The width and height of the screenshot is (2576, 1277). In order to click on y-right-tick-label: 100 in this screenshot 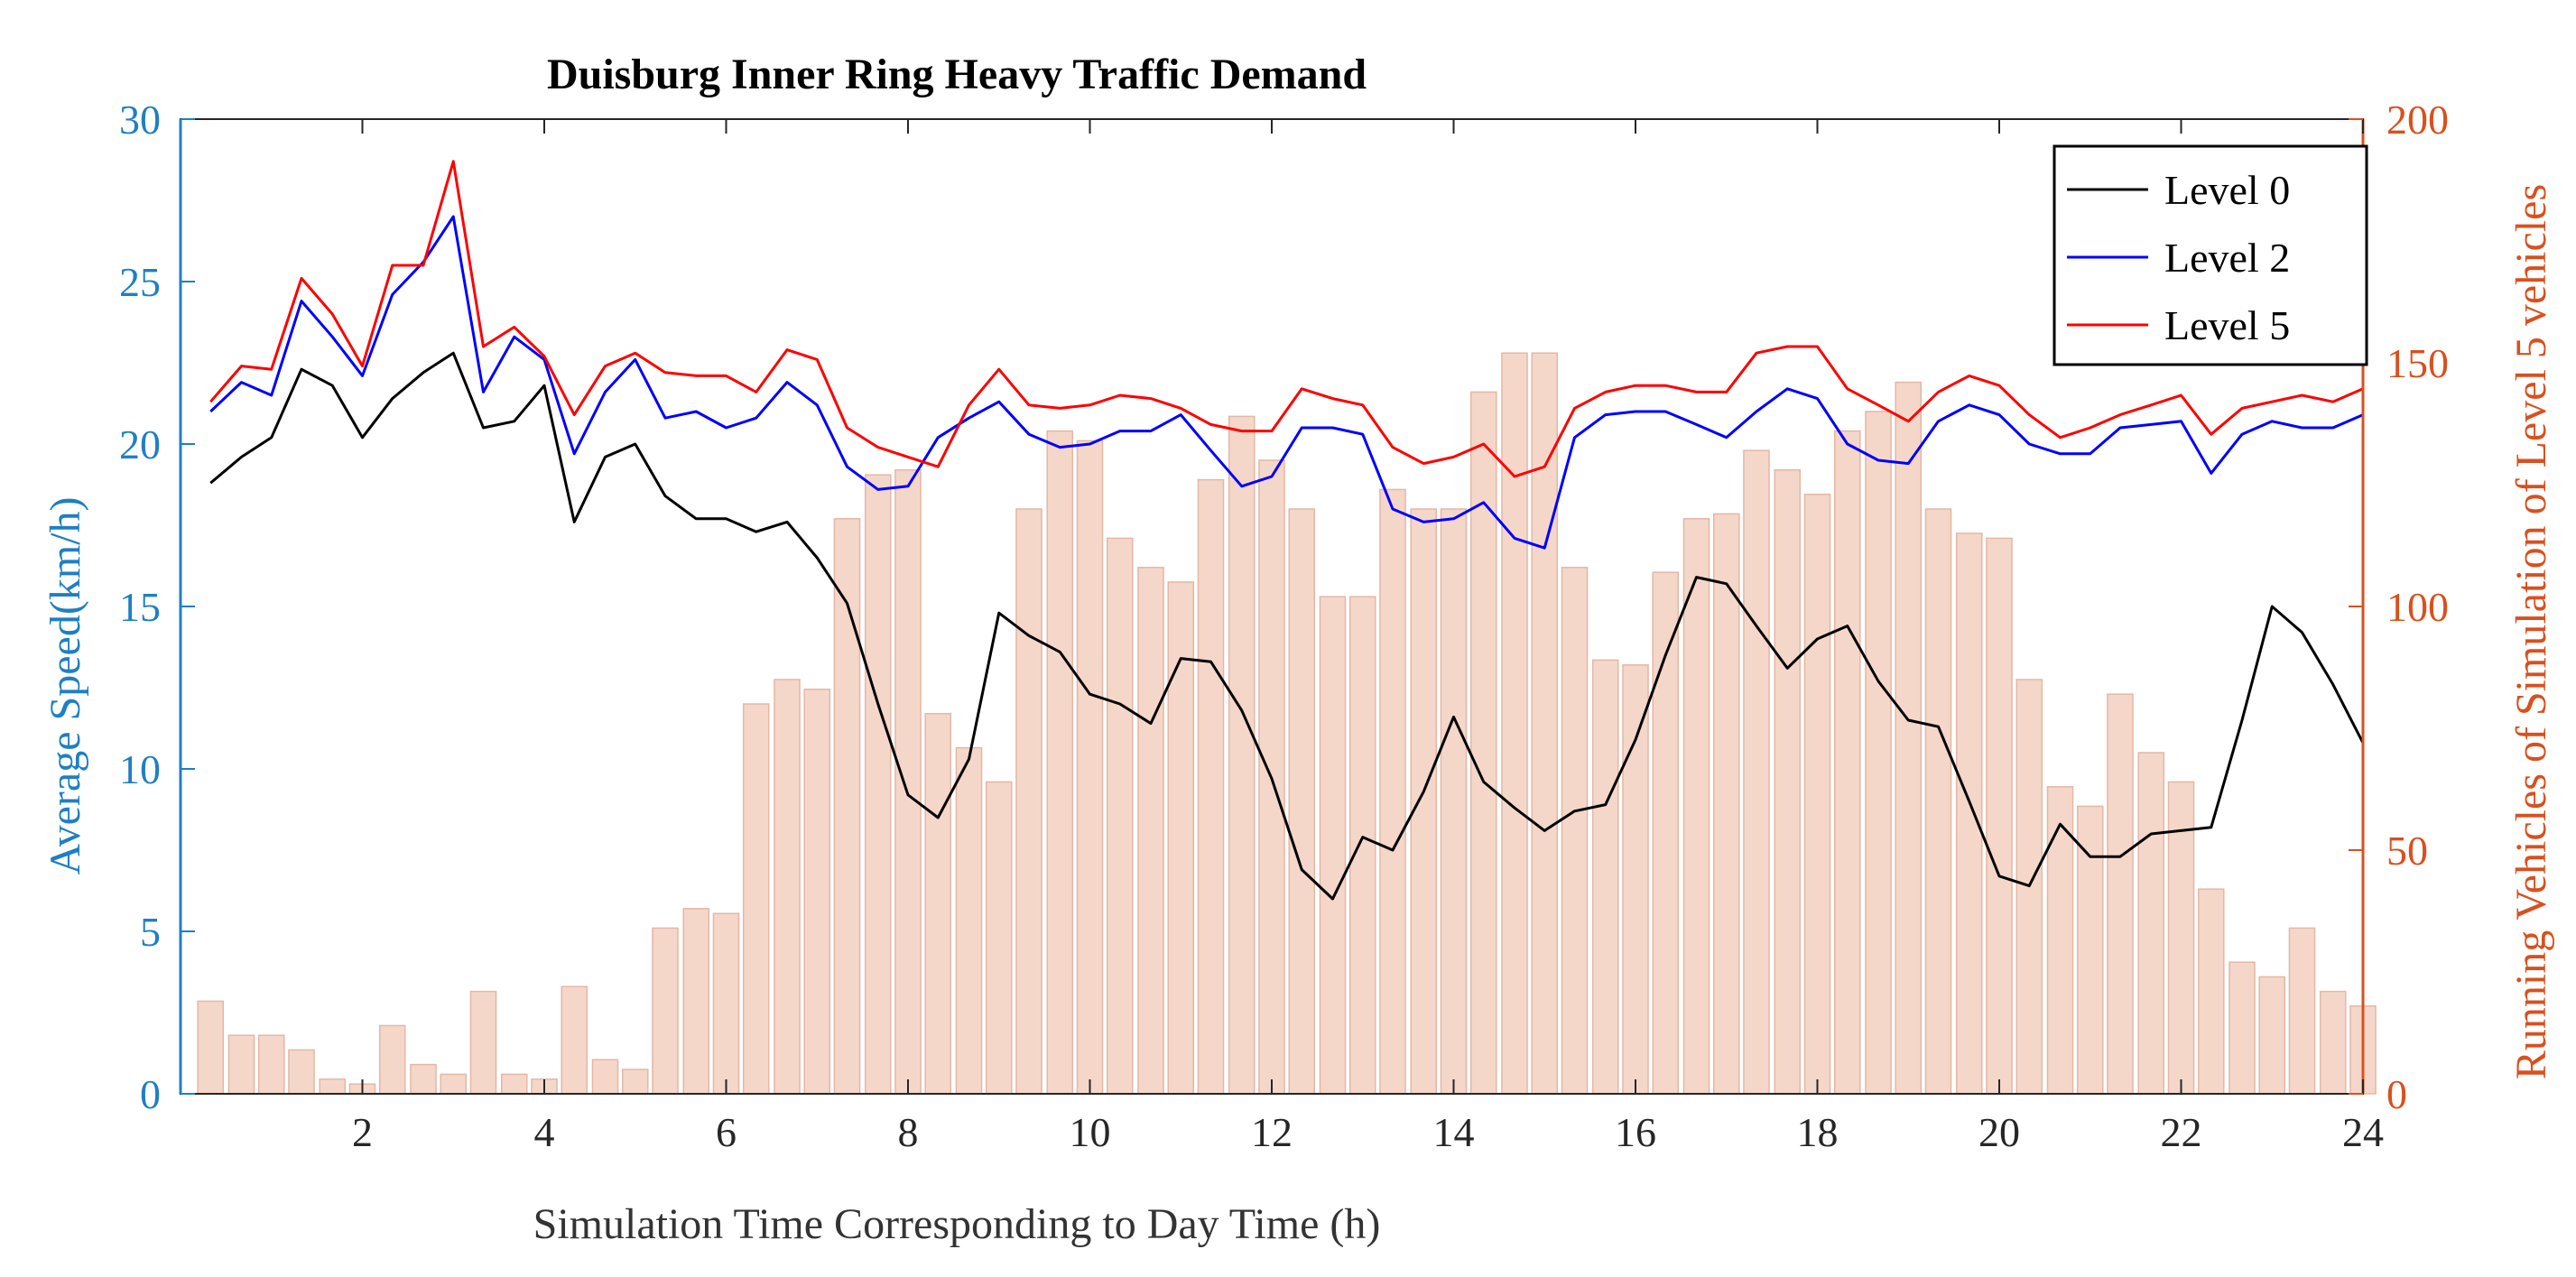, I will do `click(2417, 607)`.